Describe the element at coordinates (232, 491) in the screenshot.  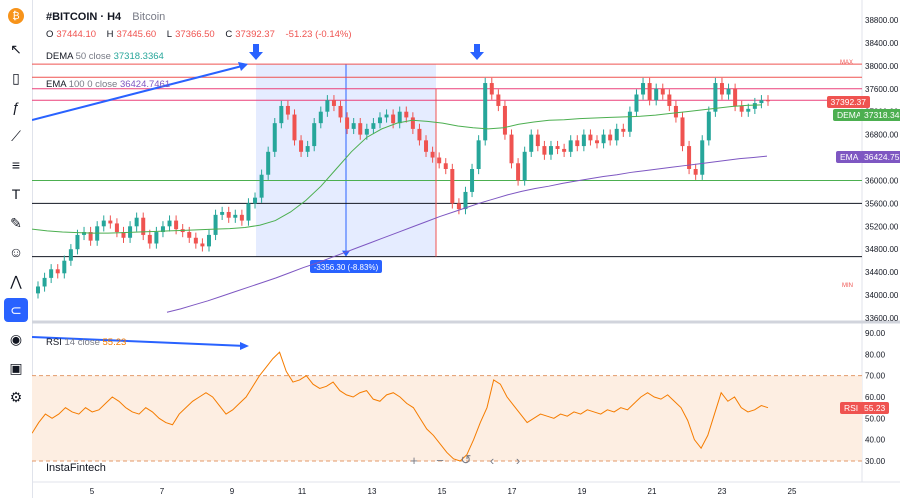
I see `time-tick-label: 9` at that location.